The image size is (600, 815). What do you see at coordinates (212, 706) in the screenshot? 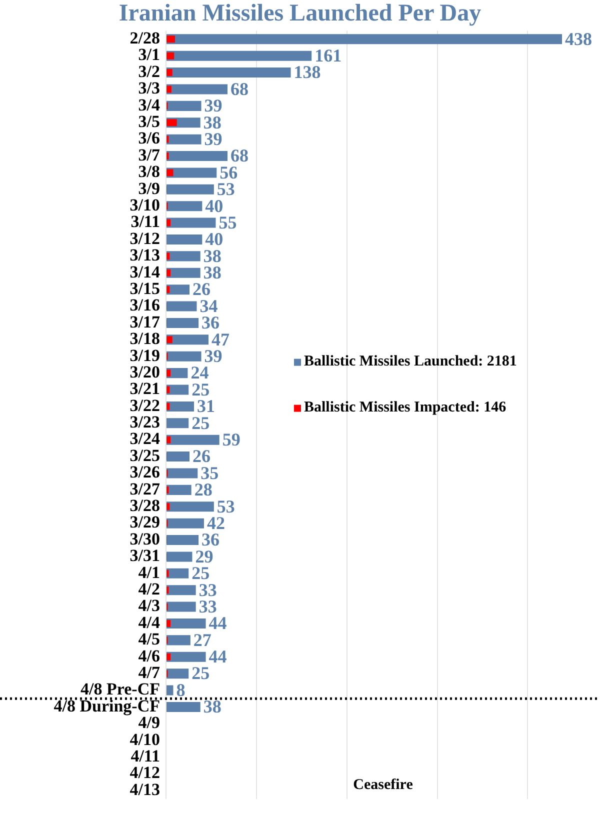
I see `data-label: 38` at bounding box center [212, 706].